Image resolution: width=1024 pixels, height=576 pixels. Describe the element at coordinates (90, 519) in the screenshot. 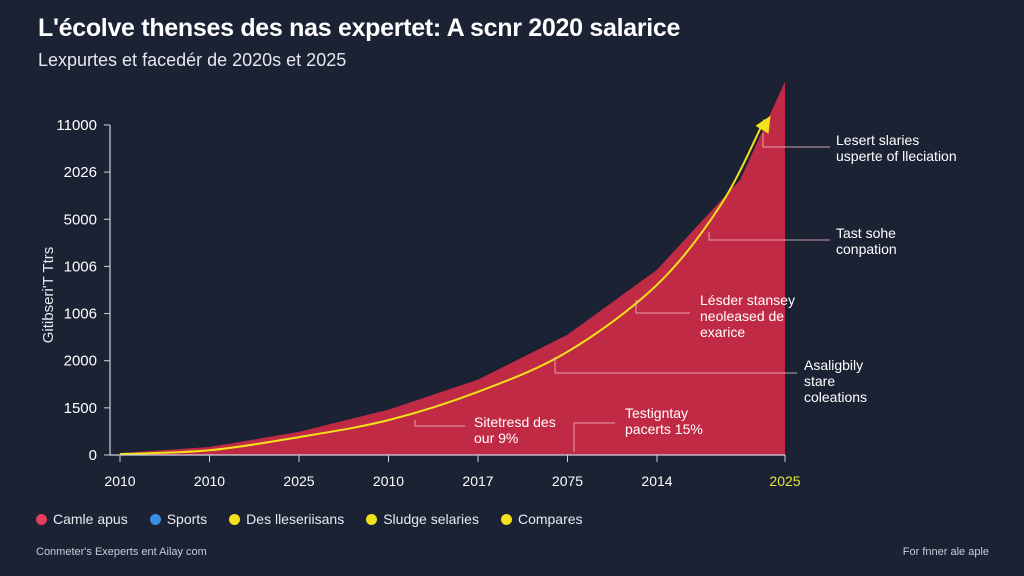

I see `legend-label: Camle apus` at that location.